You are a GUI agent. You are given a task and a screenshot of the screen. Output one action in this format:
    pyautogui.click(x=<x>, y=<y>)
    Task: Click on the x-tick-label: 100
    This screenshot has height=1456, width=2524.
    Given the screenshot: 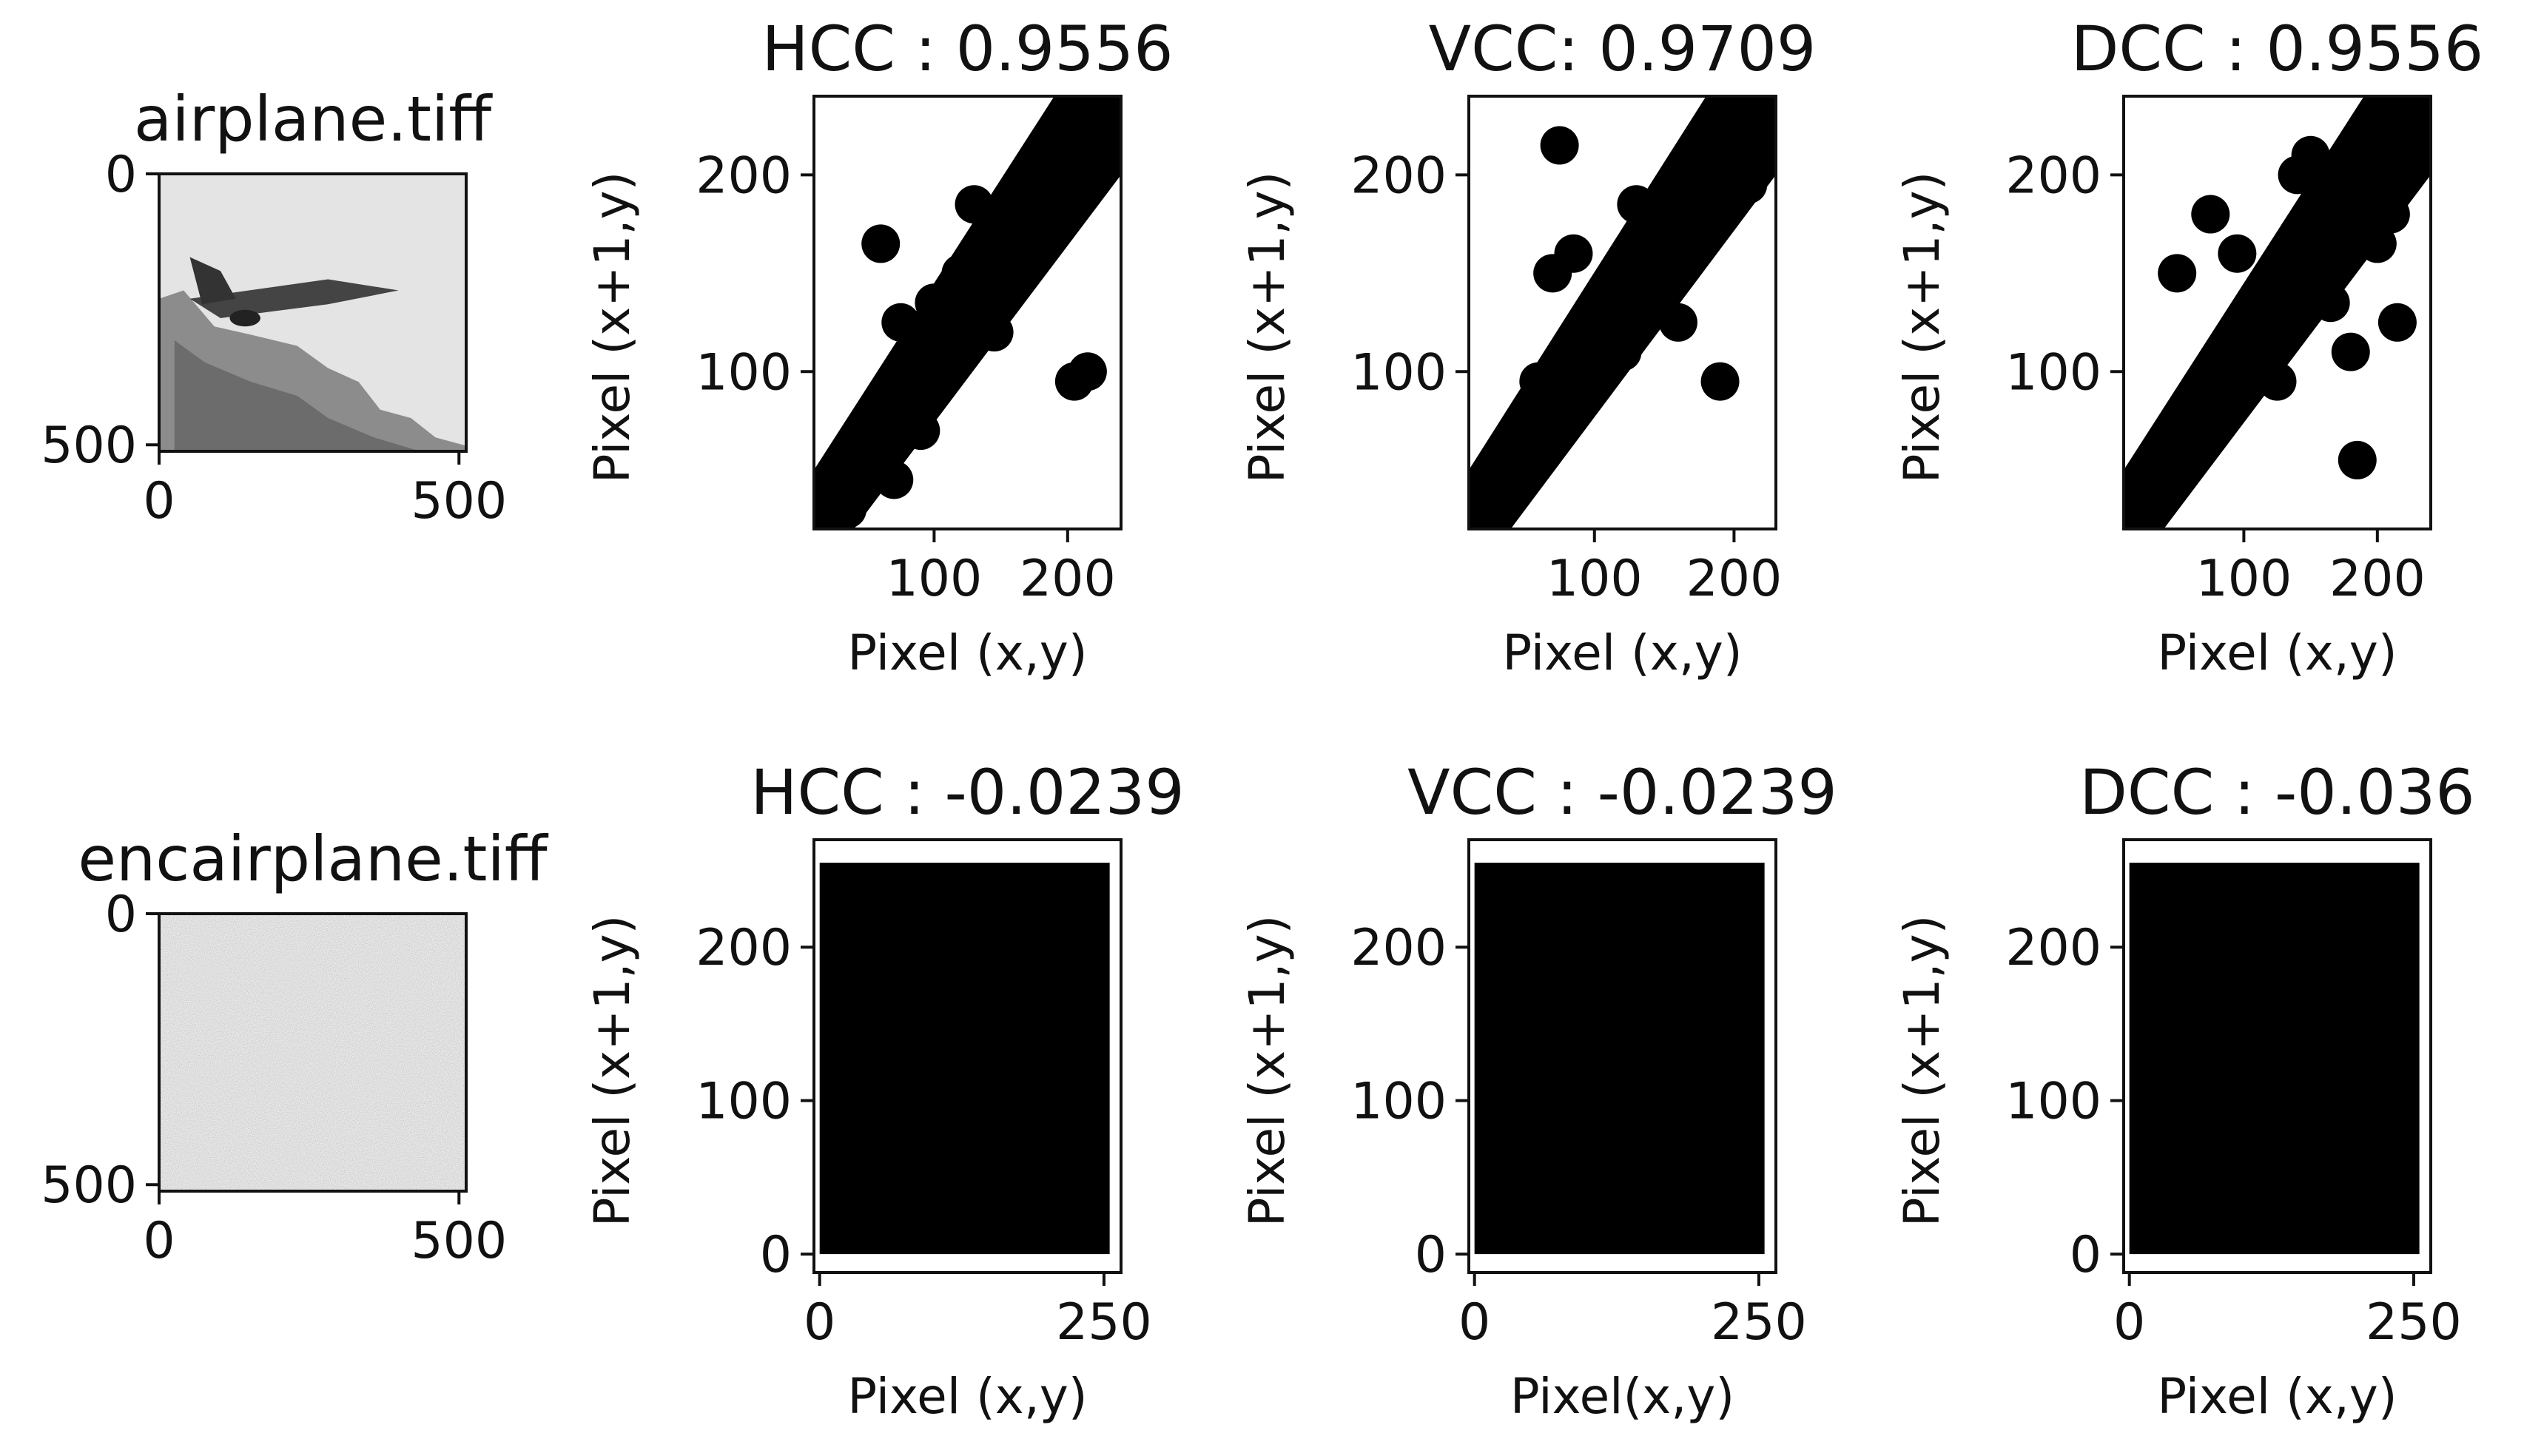 What is the action you would take?
    pyautogui.click(x=2243, y=579)
    